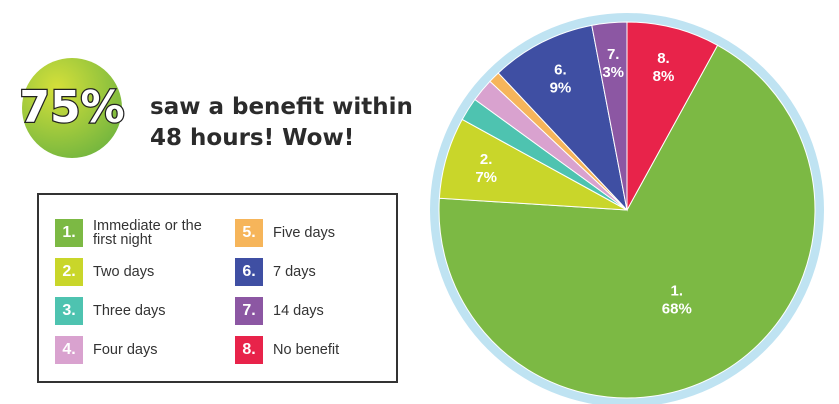 The width and height of the screenshot is (839, 404). Describe the element at coordinates (613, 54) in the screenshot. I see `slice-number: 7.` at that location.